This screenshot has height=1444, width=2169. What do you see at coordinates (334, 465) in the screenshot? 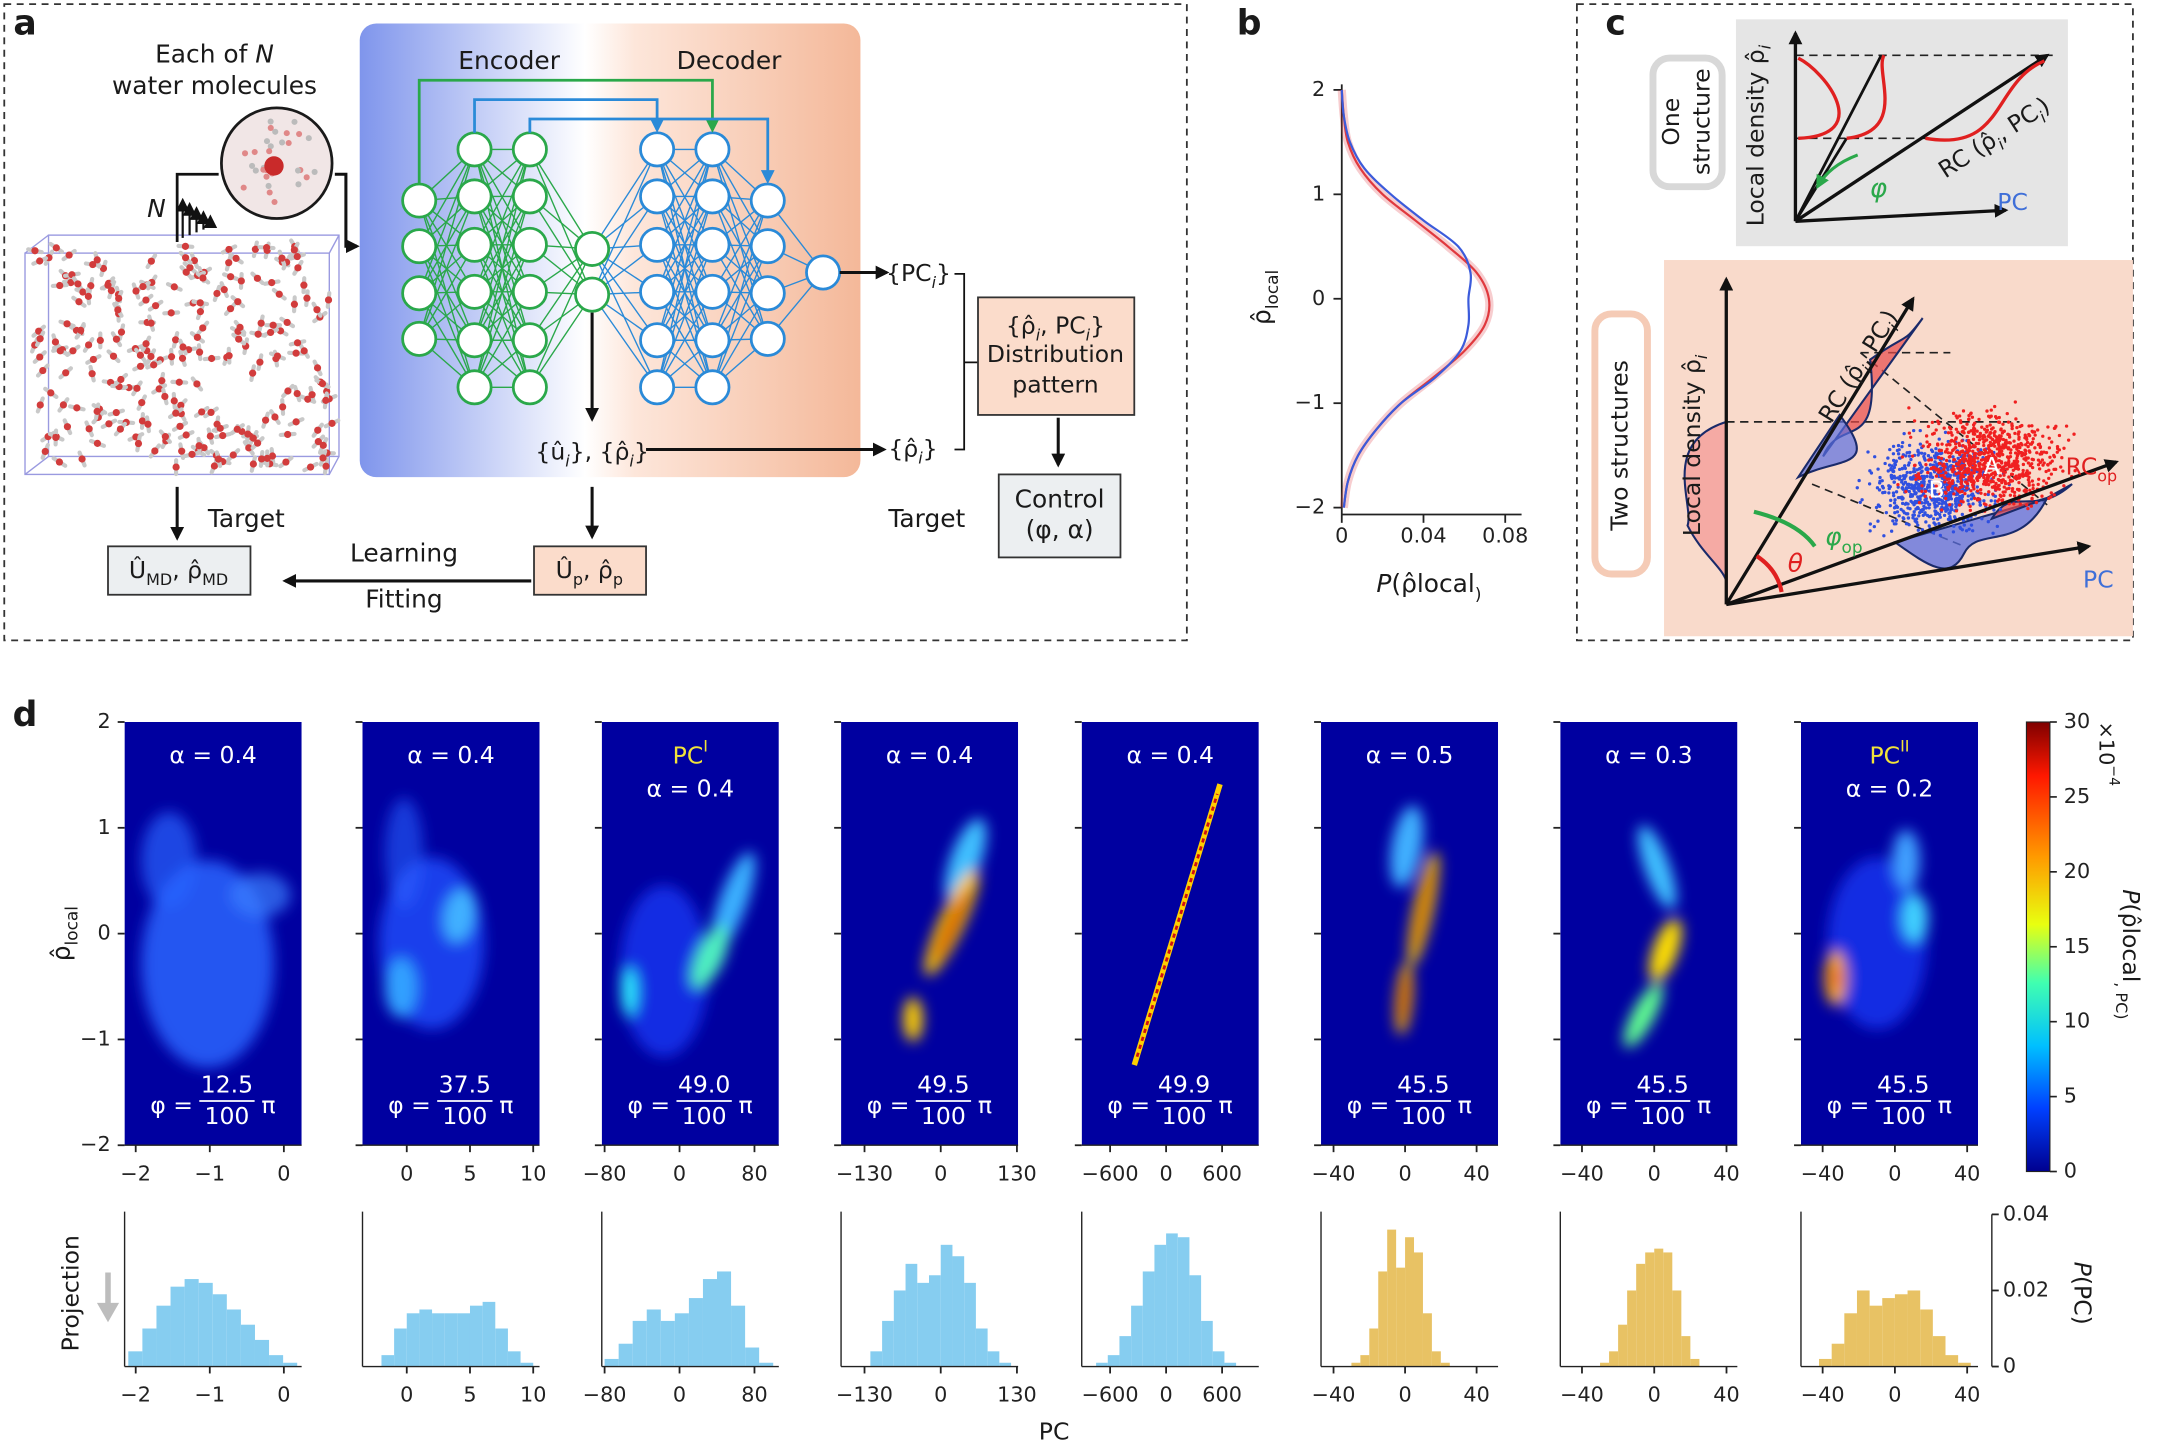
I see `box-edge` at bounding box center [334, 465].